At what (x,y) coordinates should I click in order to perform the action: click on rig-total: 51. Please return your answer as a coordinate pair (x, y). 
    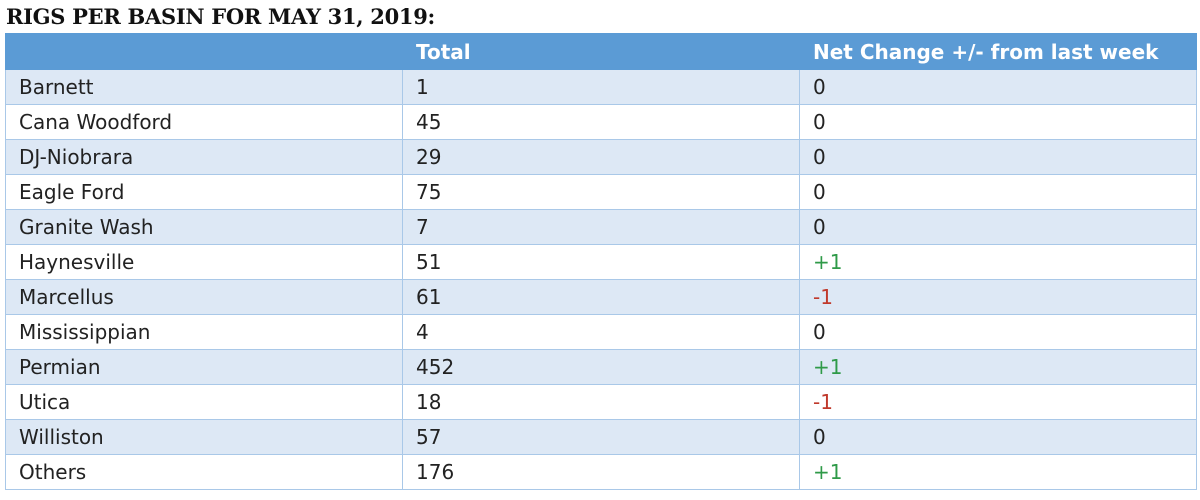
    Looking at the image, I should click on (601, 262).